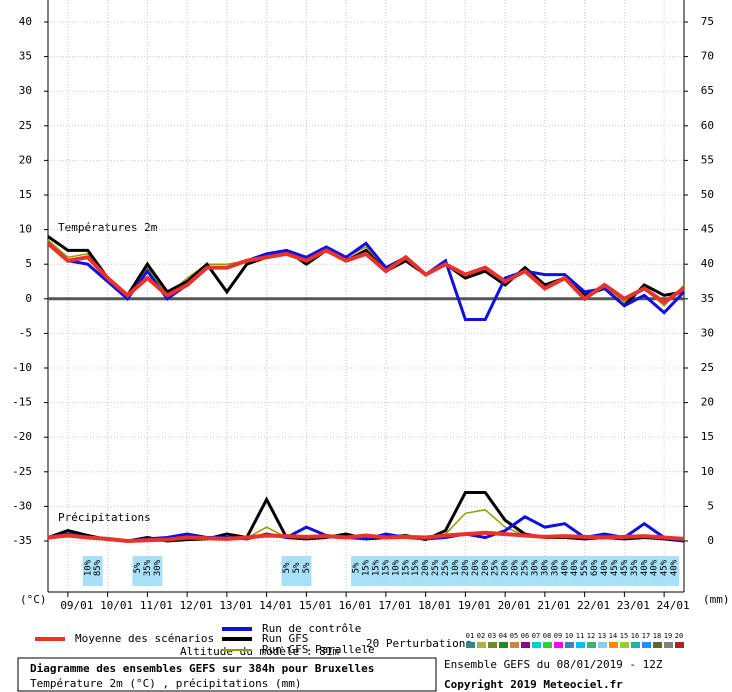  What do you see at coordinates (108, 227) in the screenshot?
I see `annotation: Températures 2m` at bounding box center [108, 227].